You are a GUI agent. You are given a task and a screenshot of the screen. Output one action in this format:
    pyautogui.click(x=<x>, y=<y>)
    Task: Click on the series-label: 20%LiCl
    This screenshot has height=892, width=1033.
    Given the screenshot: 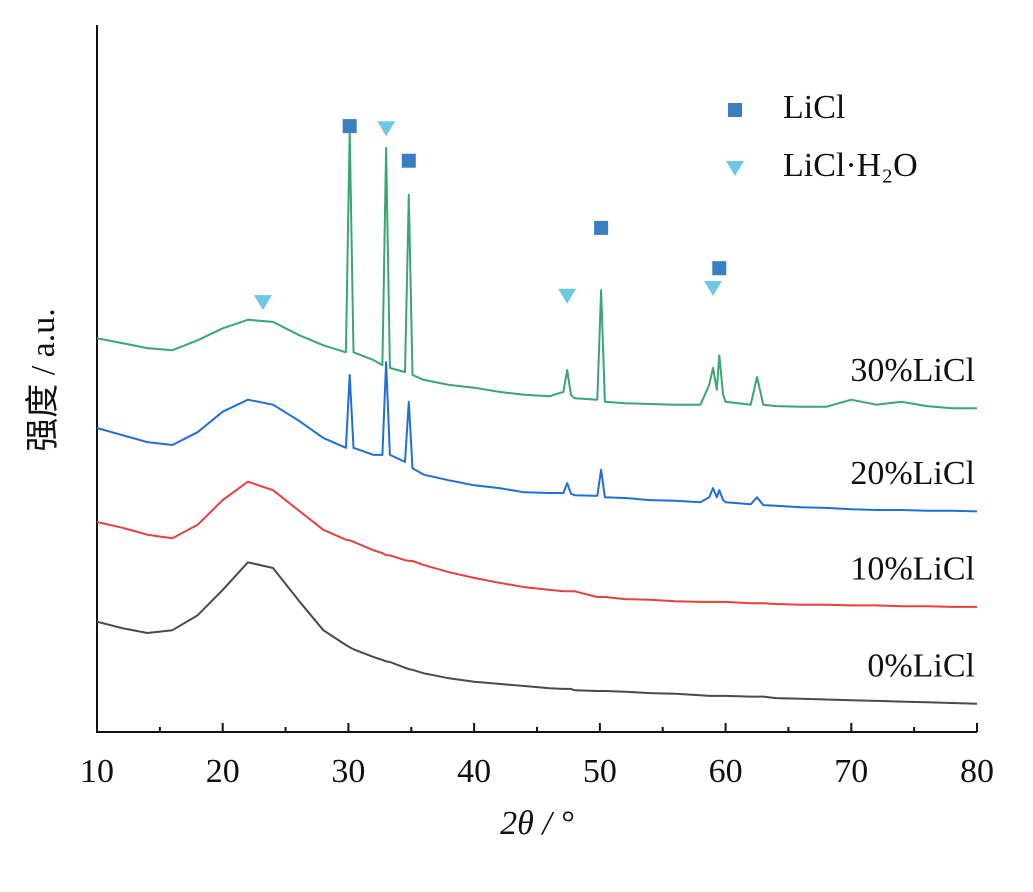 What is the action you would take?
    pyautogui.click(x=912, y=473)
    